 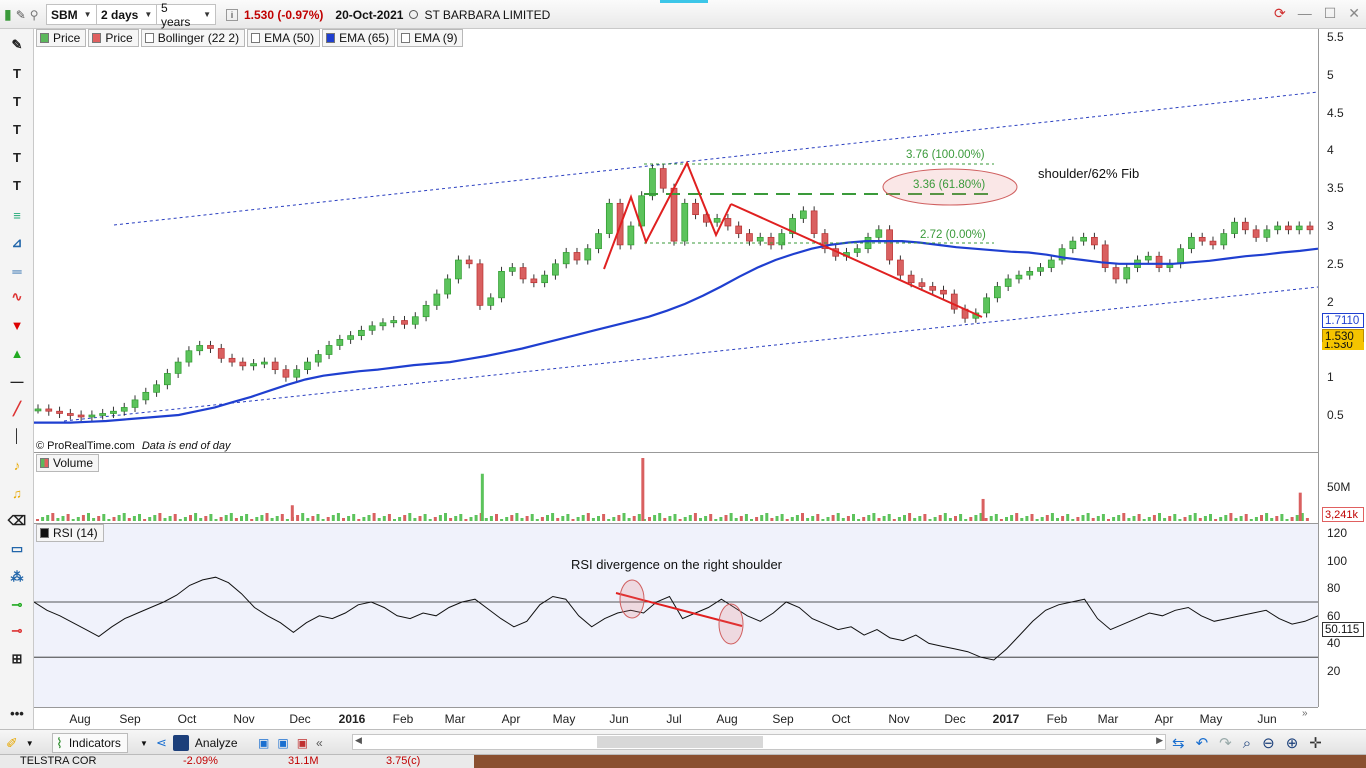 What do you see at coordinates (17, 630) in the screenshot?
I see `sell-line-icon: ⊸` at bounding box center [17, 630].